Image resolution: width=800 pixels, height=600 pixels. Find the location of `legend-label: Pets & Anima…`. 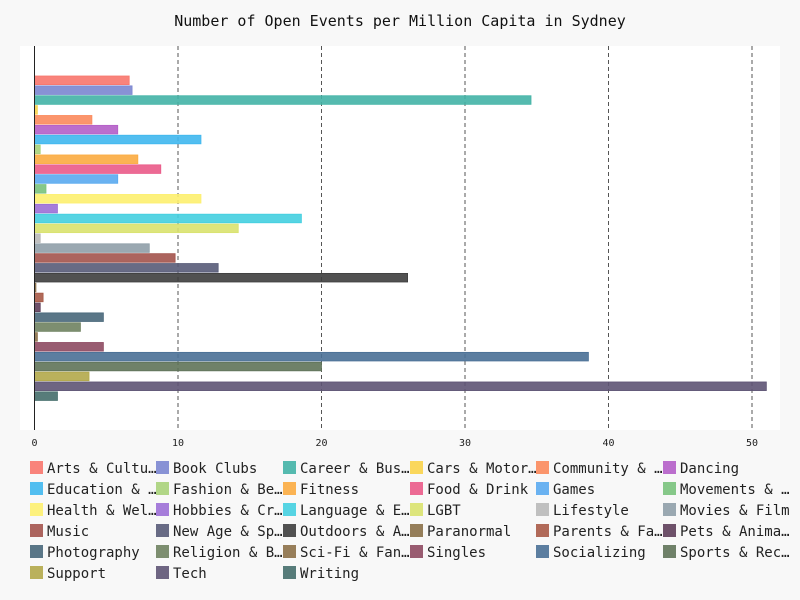

legend-label: Pets & Anima… is located at coordinates (735, 532).